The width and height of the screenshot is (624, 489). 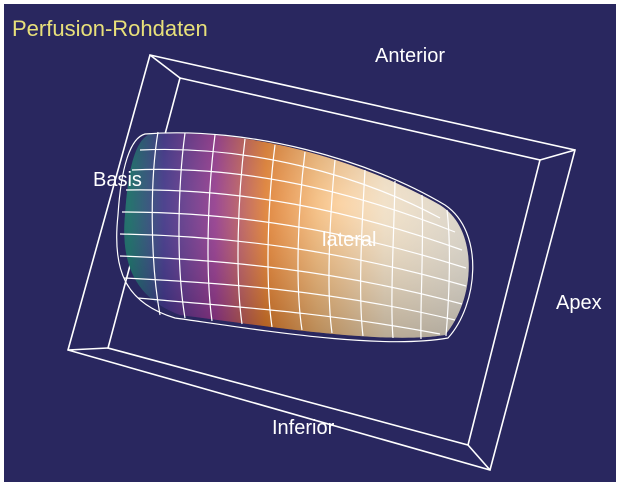 What do you see at coordinates (117, 180) in the screenshot?
I see `label-basis: Basis` at bounding box center [117, 180].